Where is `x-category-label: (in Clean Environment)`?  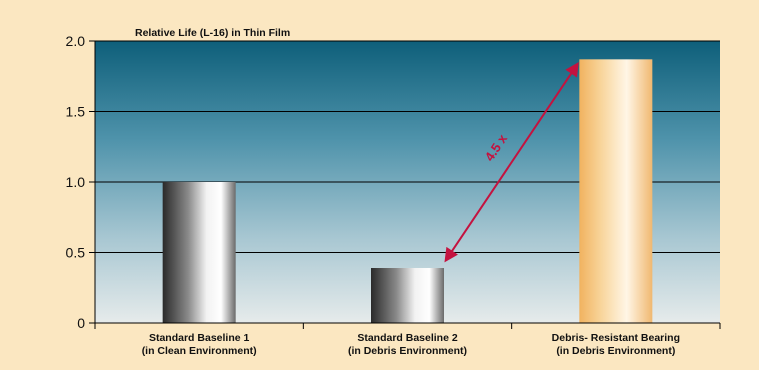 x-category-label: (in Clean Environment) is located at coordinates (199, 351).